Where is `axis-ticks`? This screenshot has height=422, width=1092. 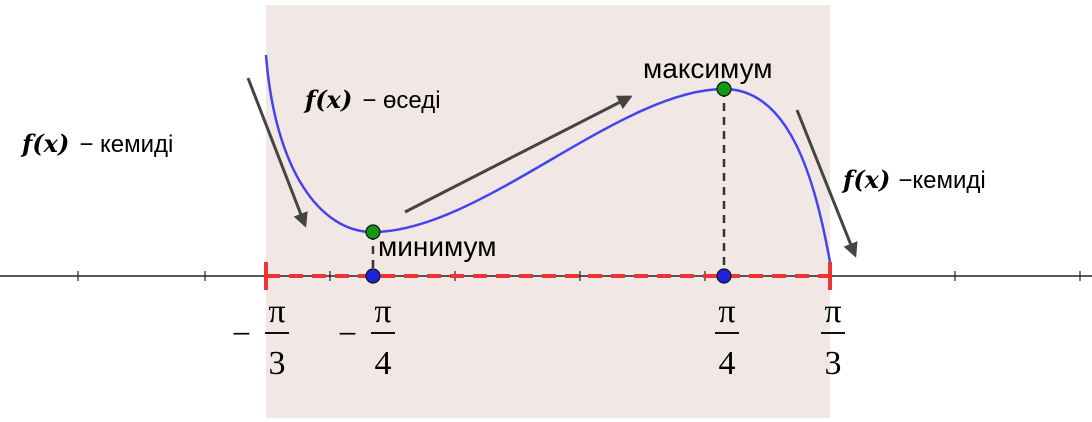 axis-ticks is located at coordinates (579, 276).